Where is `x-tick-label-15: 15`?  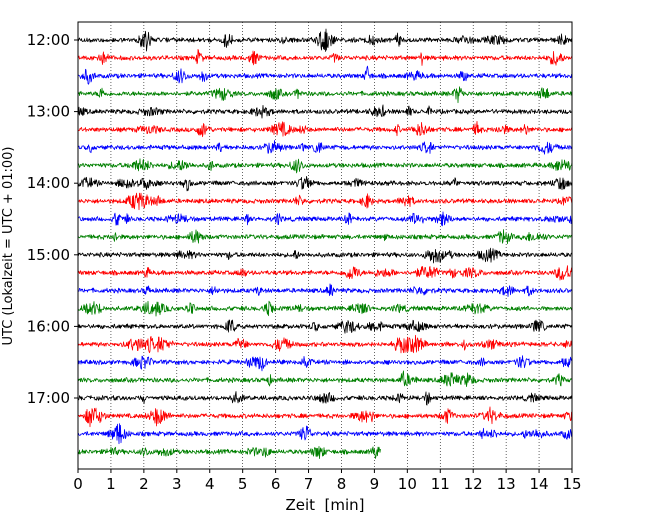 x-tick-label-15: 15 is located at coordinates (571, 484).